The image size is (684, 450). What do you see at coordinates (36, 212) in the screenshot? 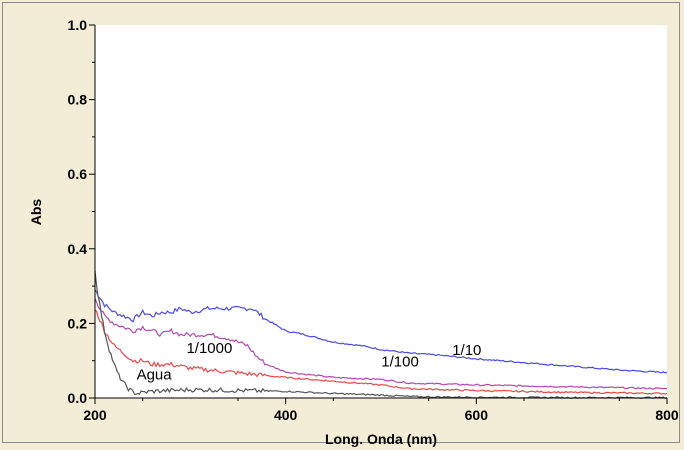
I see `y-axis-title: Abs` at bounding box center [36, 212].